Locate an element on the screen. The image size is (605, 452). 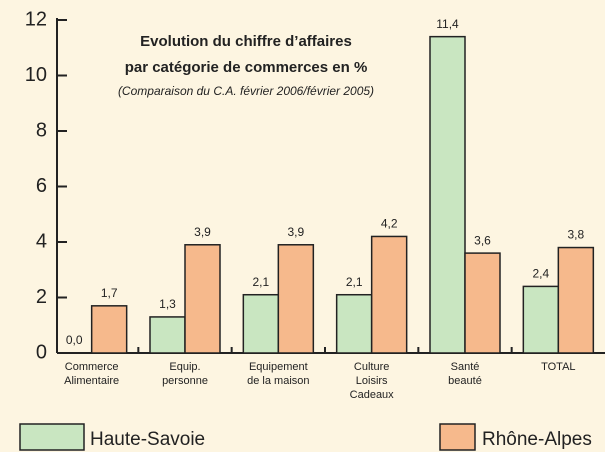
y-tick-label: 10 is located at coordinates (36, 75).